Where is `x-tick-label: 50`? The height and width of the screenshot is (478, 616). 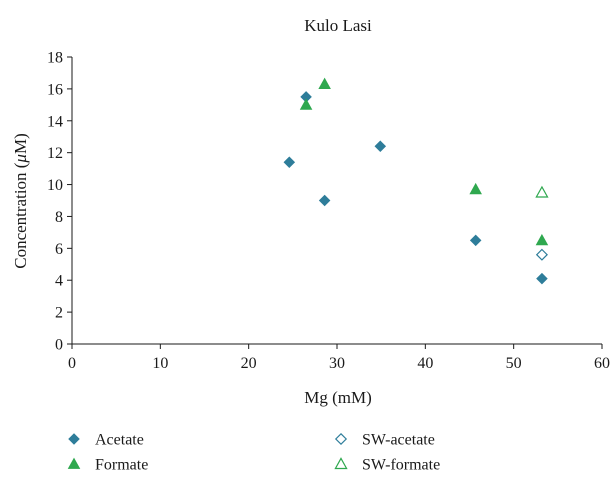 x-tick-label: 50 is located at coordinates (514, 363).